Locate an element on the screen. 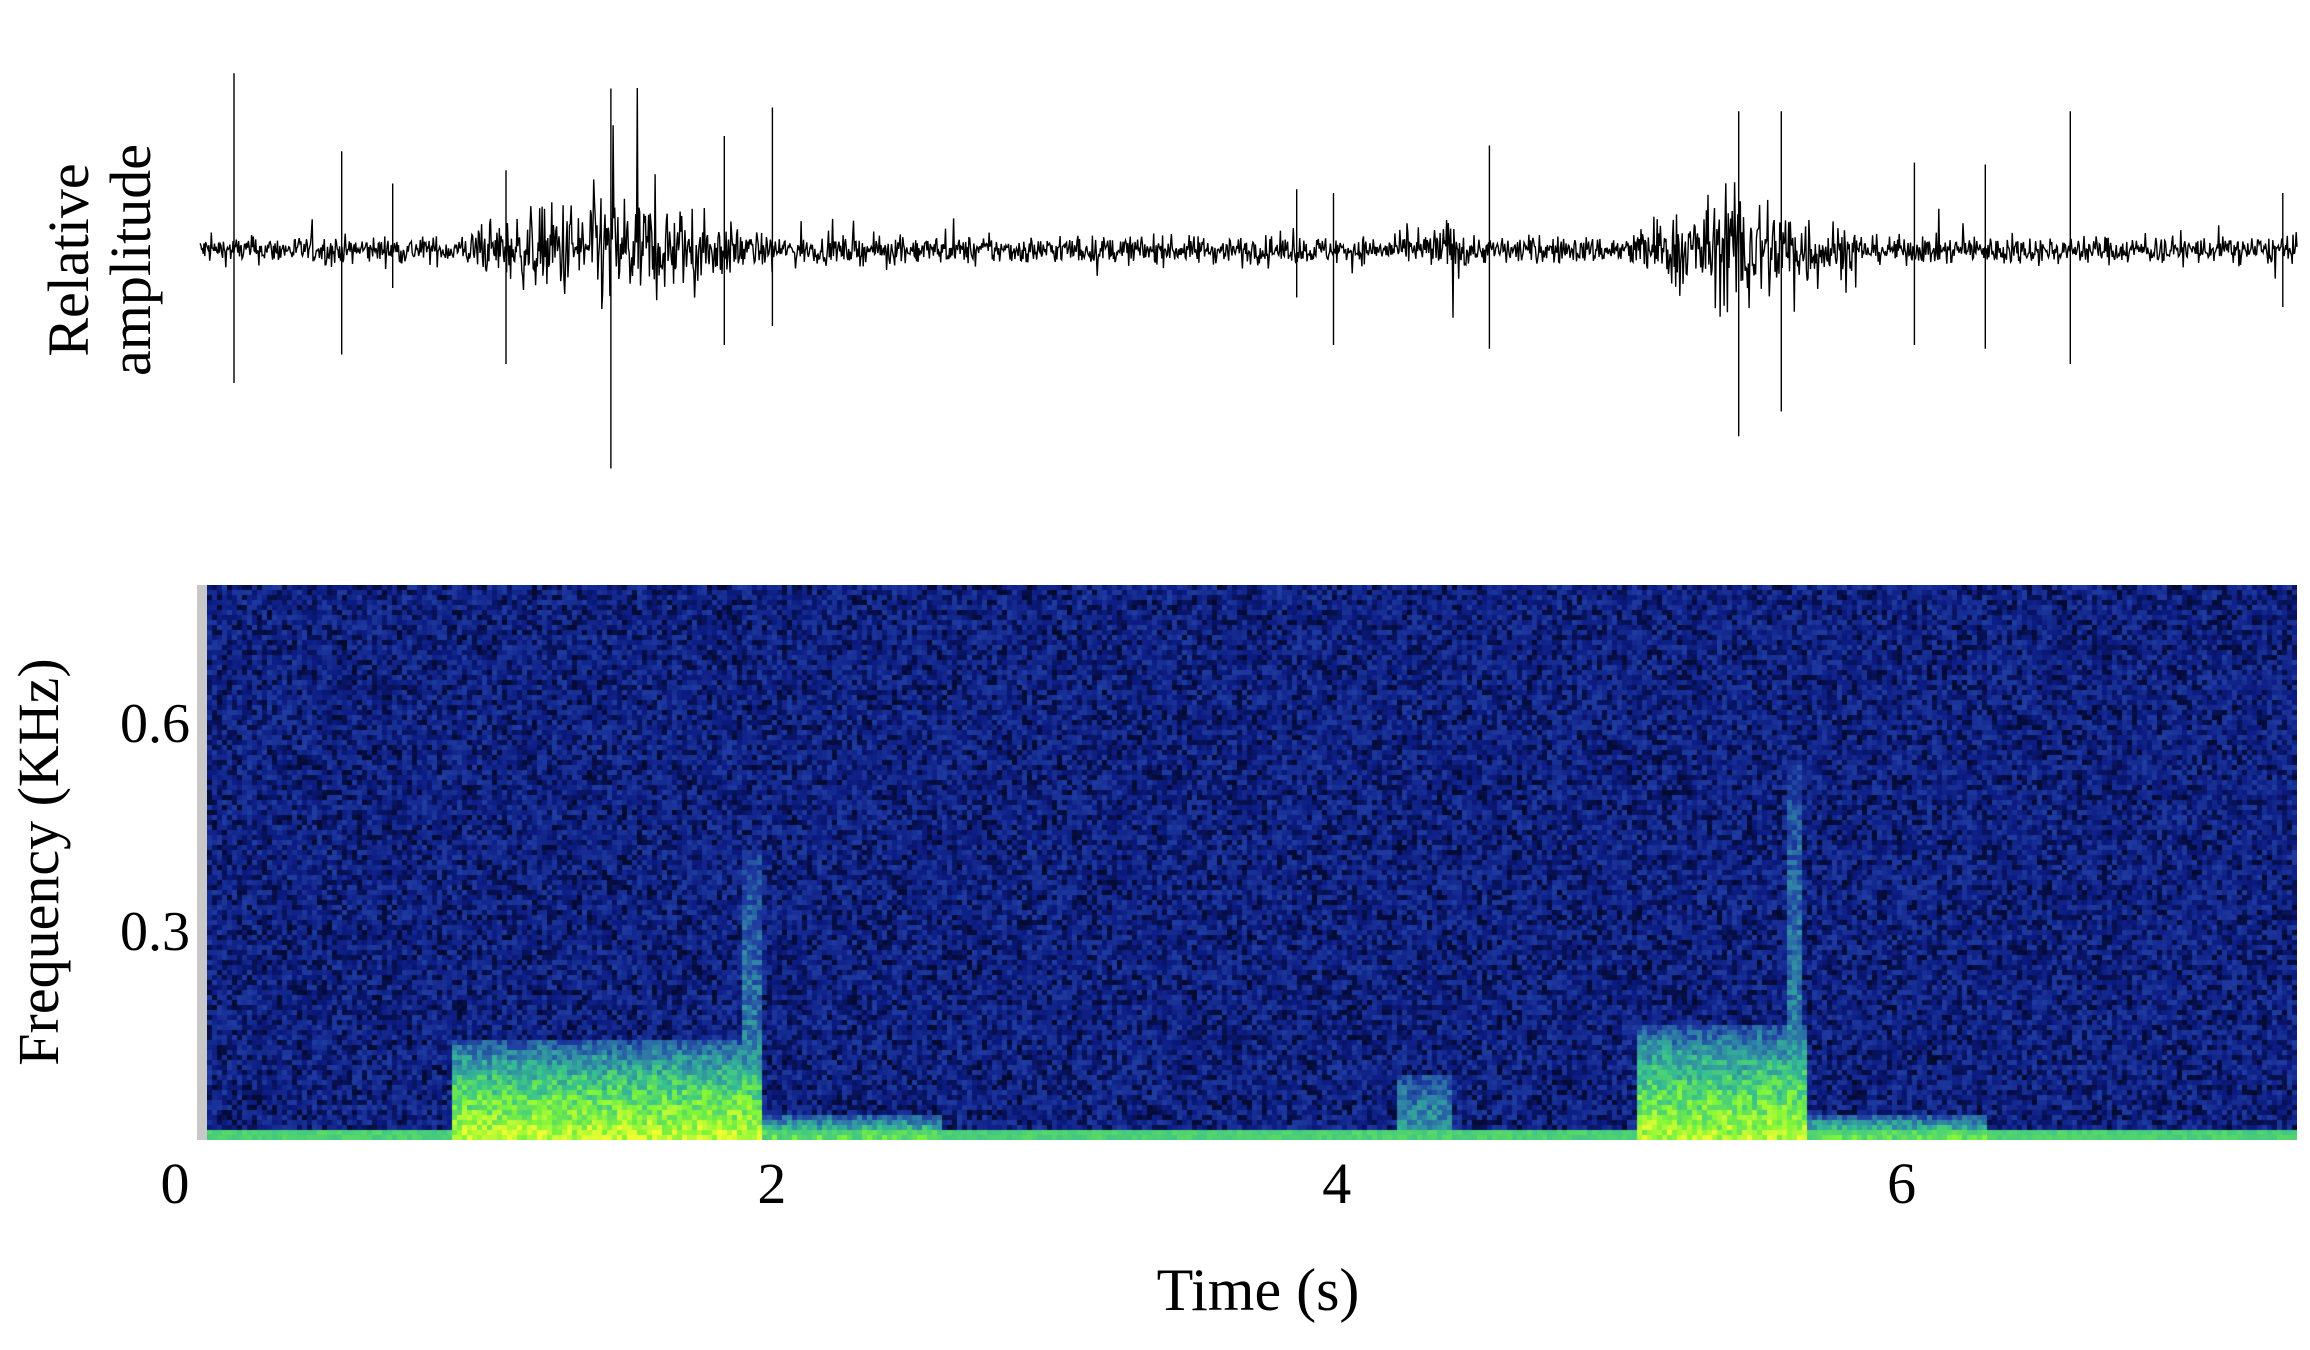 The height and width of the screenshot is (1350, 2310). y-tick-label: 0.6 is located at coordinates (155, 724).